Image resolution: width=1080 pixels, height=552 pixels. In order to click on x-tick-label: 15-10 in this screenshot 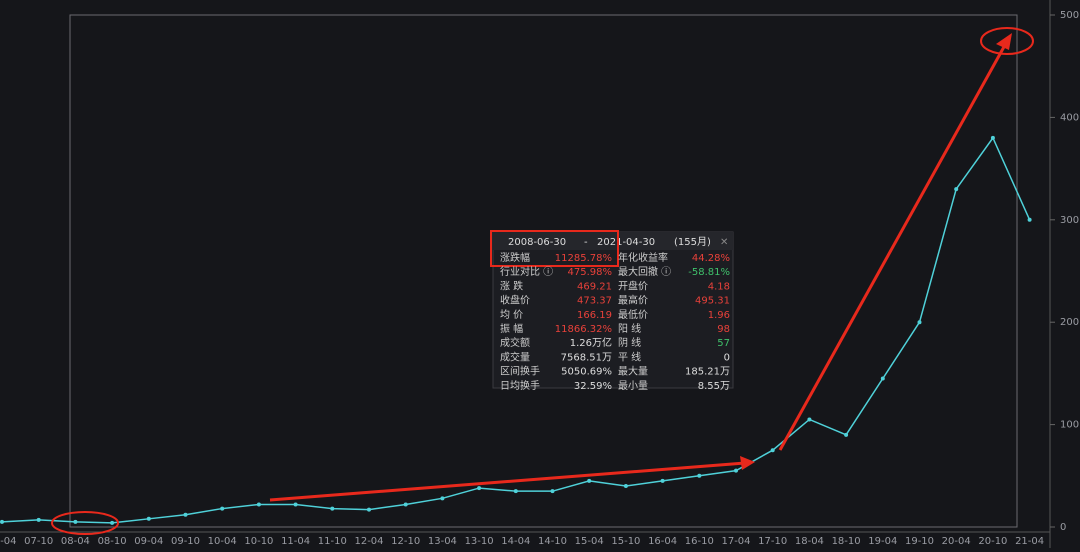, I will do `click(625, 541)`.